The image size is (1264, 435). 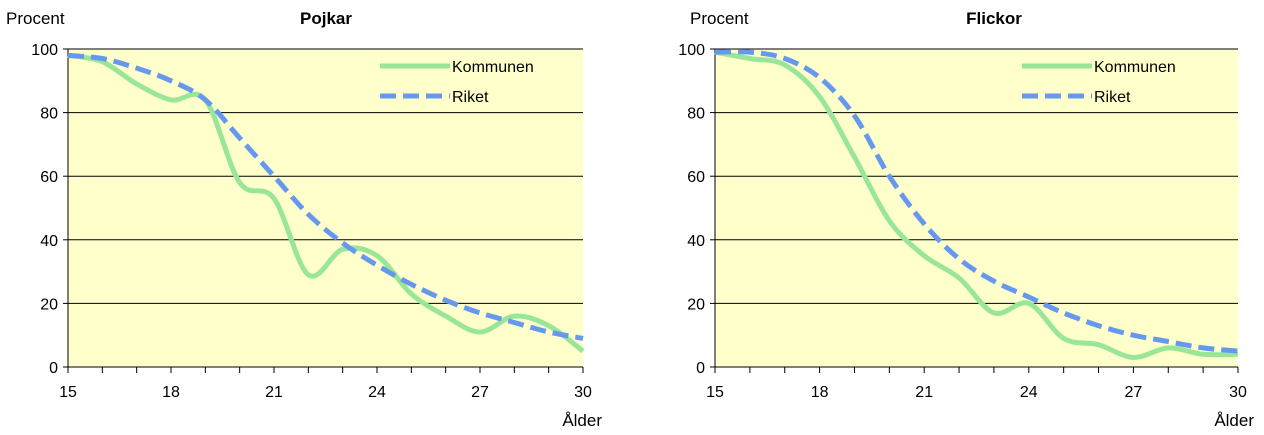 I want to click on chart-title: Pojkar, so click(x=326, y=18).